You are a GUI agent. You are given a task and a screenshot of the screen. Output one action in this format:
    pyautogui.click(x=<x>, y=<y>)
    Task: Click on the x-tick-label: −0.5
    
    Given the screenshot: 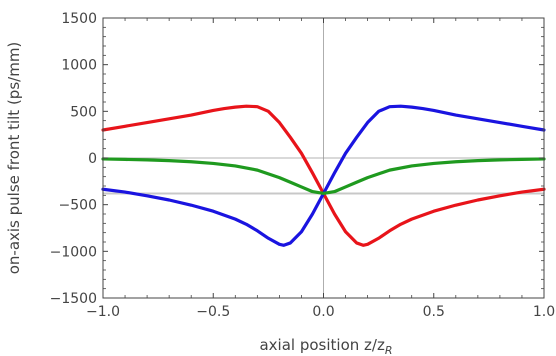 What is the action you would take?
    pyautogui.click(x=213, y=312)
    